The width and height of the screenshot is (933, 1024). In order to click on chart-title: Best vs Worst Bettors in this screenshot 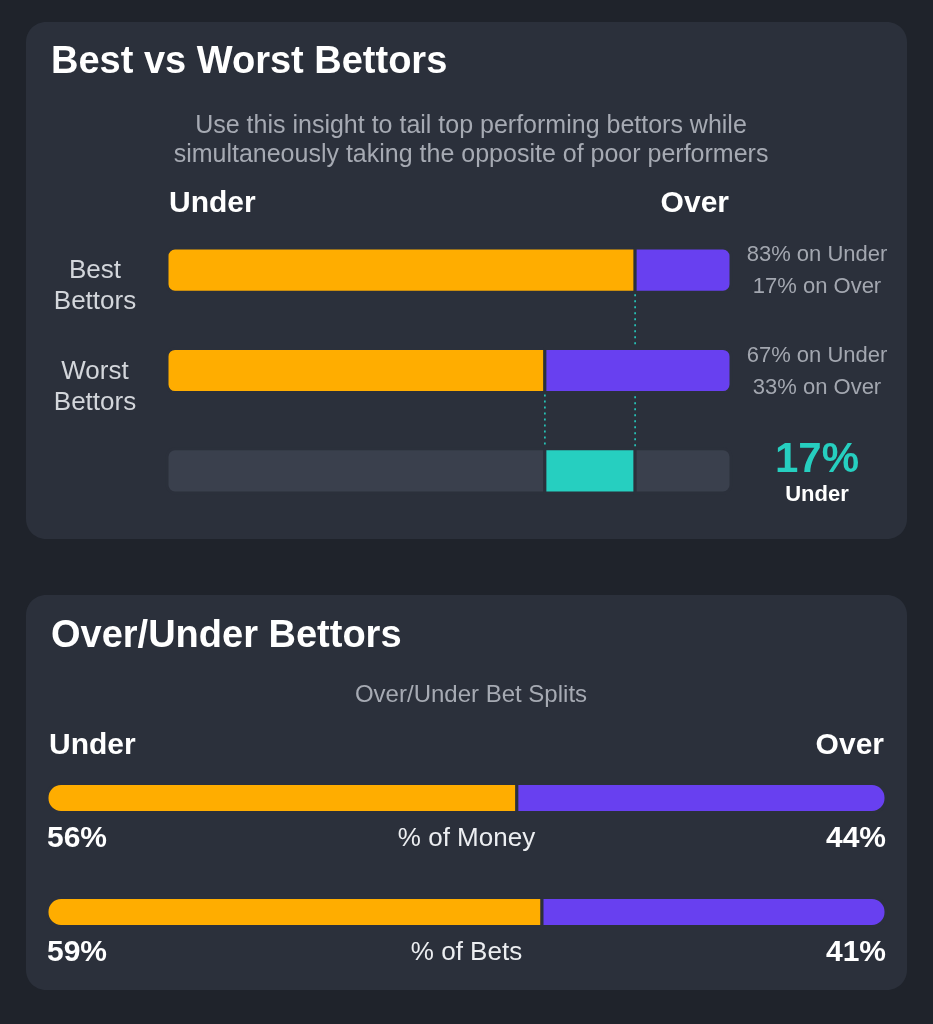, I will do `click(249, 60)`.